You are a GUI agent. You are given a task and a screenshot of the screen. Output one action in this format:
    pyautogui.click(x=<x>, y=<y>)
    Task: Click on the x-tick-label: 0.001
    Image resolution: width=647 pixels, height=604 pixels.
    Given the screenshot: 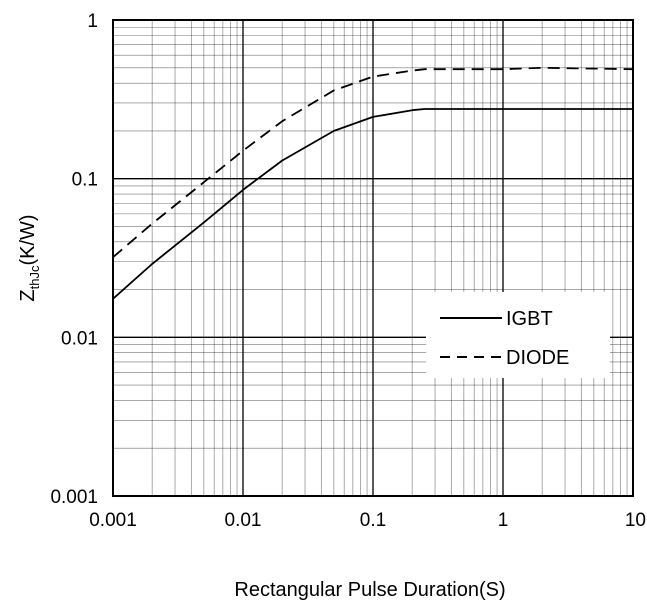 What is the action you would take?
    pyautogui.click(x=113, y=520)
    